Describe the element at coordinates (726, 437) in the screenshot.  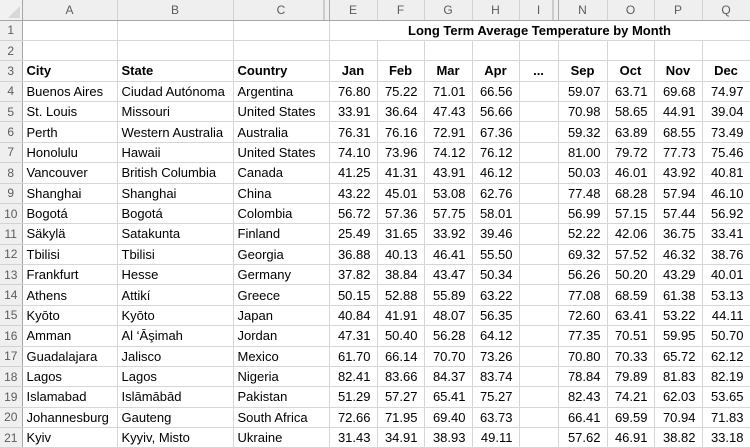
I see `cell-Q21: 33.18` at that location.